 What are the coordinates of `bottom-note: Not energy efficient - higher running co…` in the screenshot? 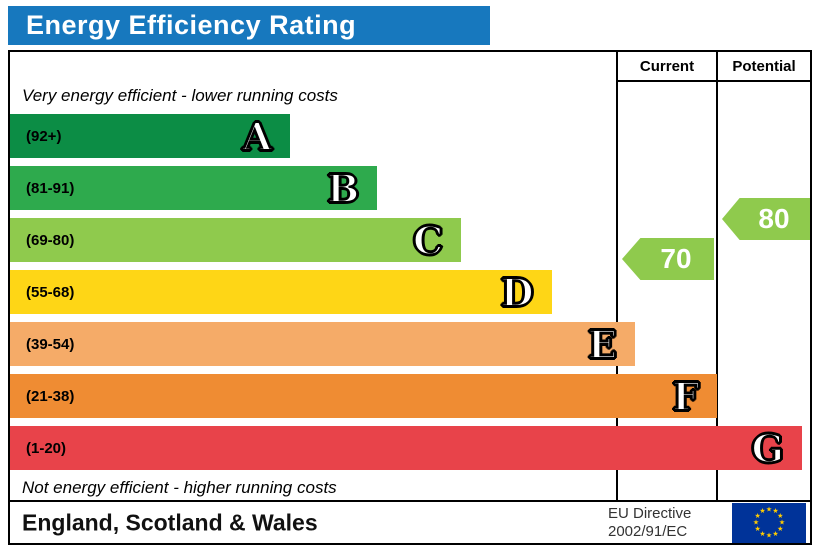 It's located at (179, 487).